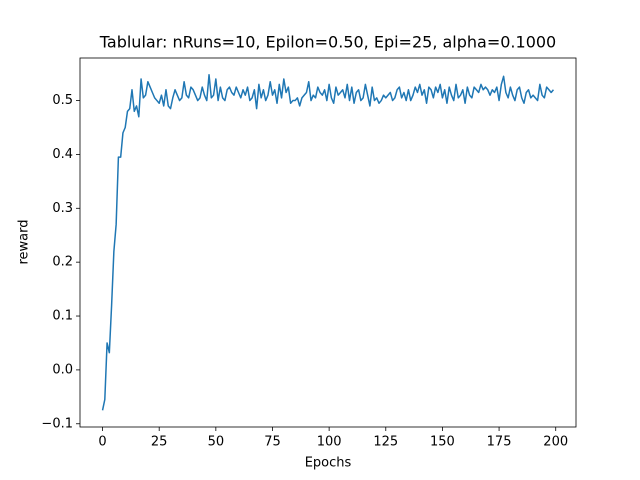 The height and width of the screenshot is (480, 640). What do you see at coordinates (385, 442) in the screenshot?
I see `x-tick-label: 125` at bounding box center [385, 442].